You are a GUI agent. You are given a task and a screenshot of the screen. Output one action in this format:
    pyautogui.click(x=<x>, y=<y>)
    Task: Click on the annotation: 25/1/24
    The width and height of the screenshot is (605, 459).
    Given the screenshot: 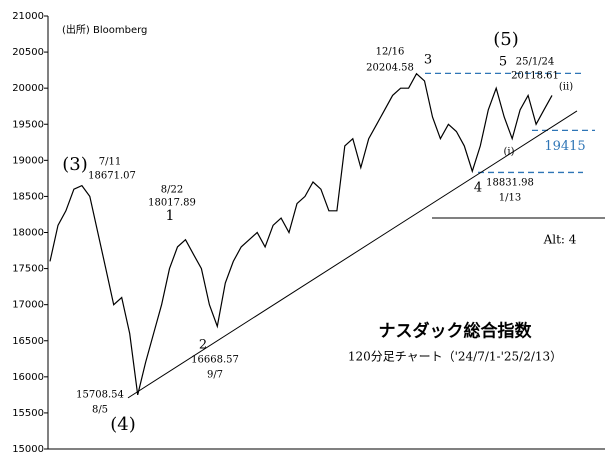 What is the action you would take?
    pyautogui.click(x=535, y=62)
    